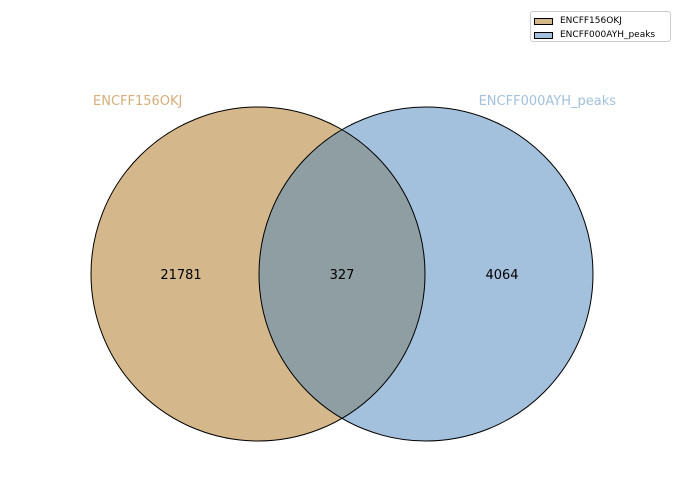  What do you see at coordinates (548, 101) in the screenshot?
I see `set-b-label: ENCFF000AYH_peaks` at bounding box center [548, 101].